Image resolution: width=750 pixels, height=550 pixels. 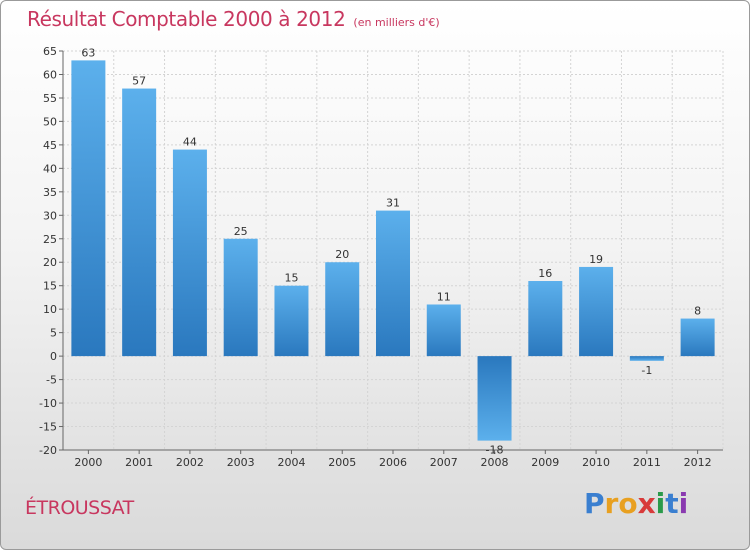 I want to click on logo-letter: t, so click(x=672, y=503).